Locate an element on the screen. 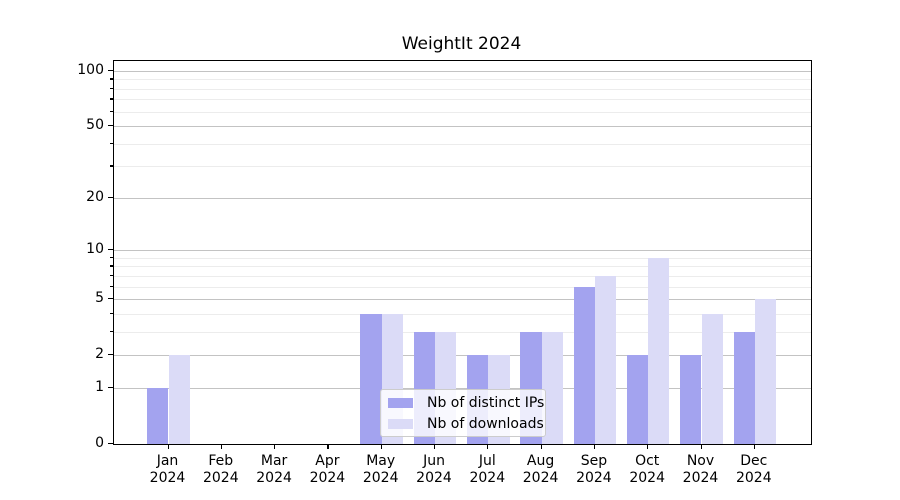 This screenshot has height=500, width=900. bar-downloads-dec is located at coordinates (765, 371).